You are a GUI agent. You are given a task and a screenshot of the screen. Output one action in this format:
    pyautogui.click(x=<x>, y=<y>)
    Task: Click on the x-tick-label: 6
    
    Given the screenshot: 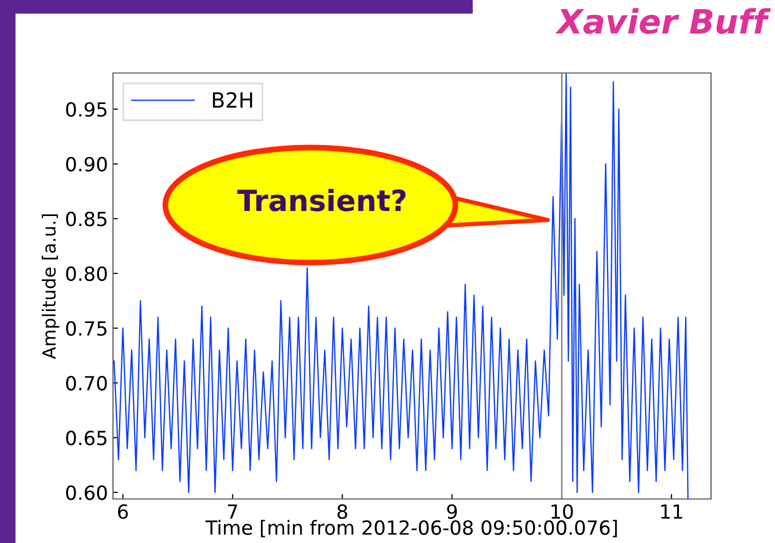 What is the action you would take?
    pyautogui.click(x=123, y=511)
    